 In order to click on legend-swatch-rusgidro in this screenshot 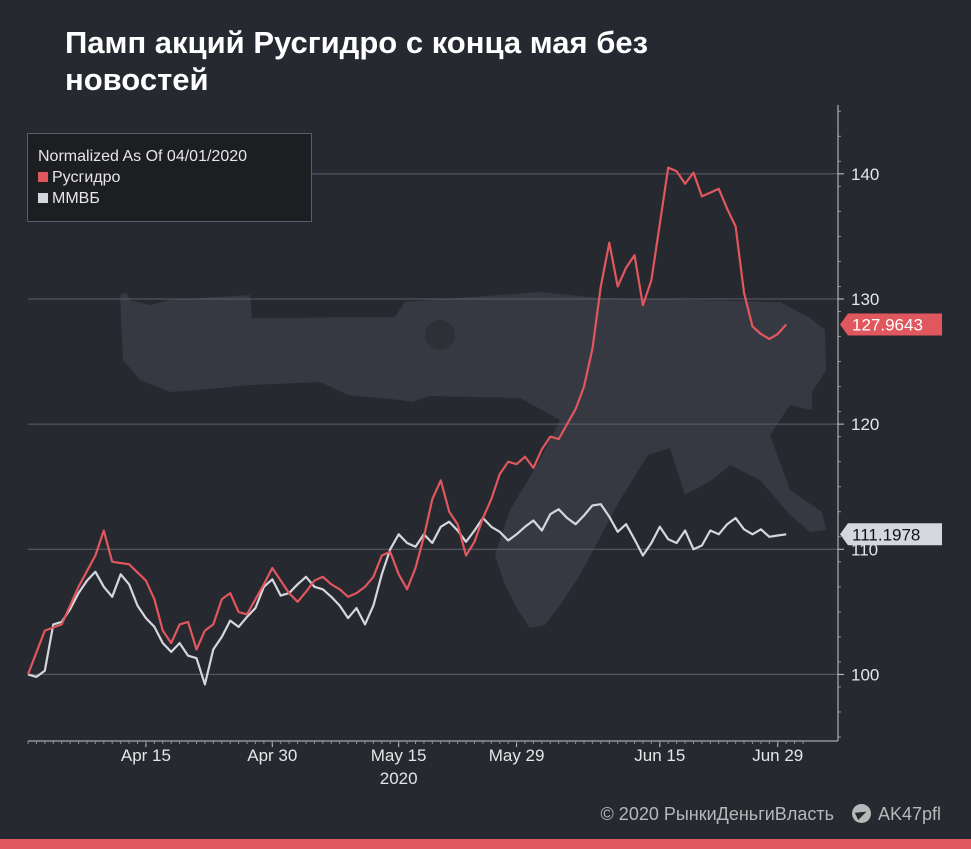, I will do `click(43, 177)`.